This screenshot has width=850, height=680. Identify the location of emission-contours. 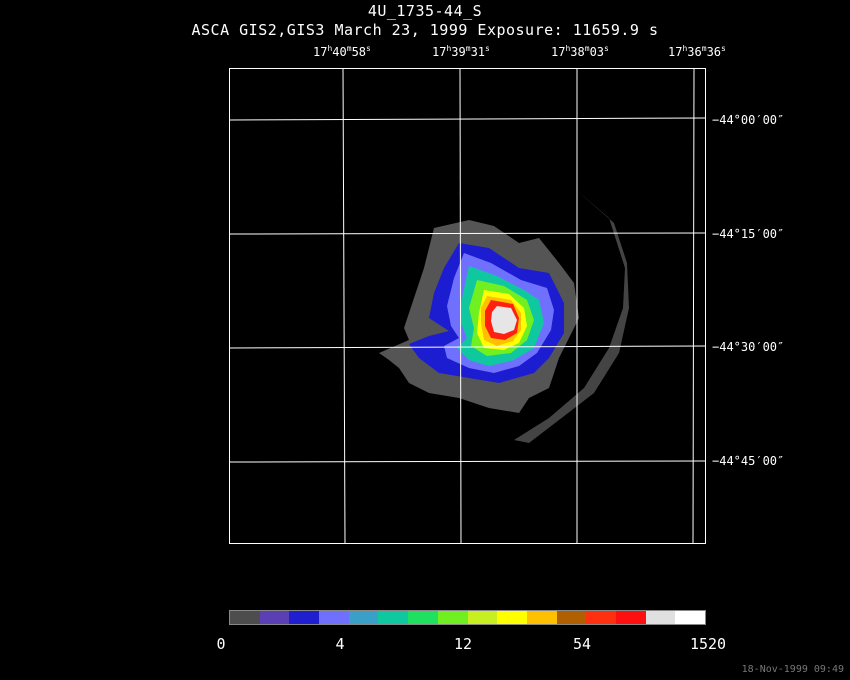
(504, 315).